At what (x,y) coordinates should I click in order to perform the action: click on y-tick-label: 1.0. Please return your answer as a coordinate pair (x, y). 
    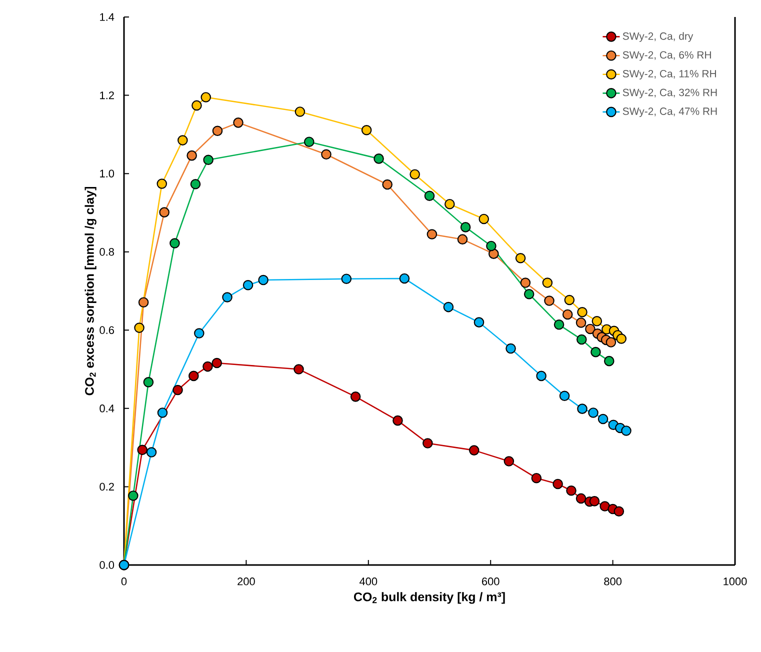
    Looking at the image, I should click on (107, 174).